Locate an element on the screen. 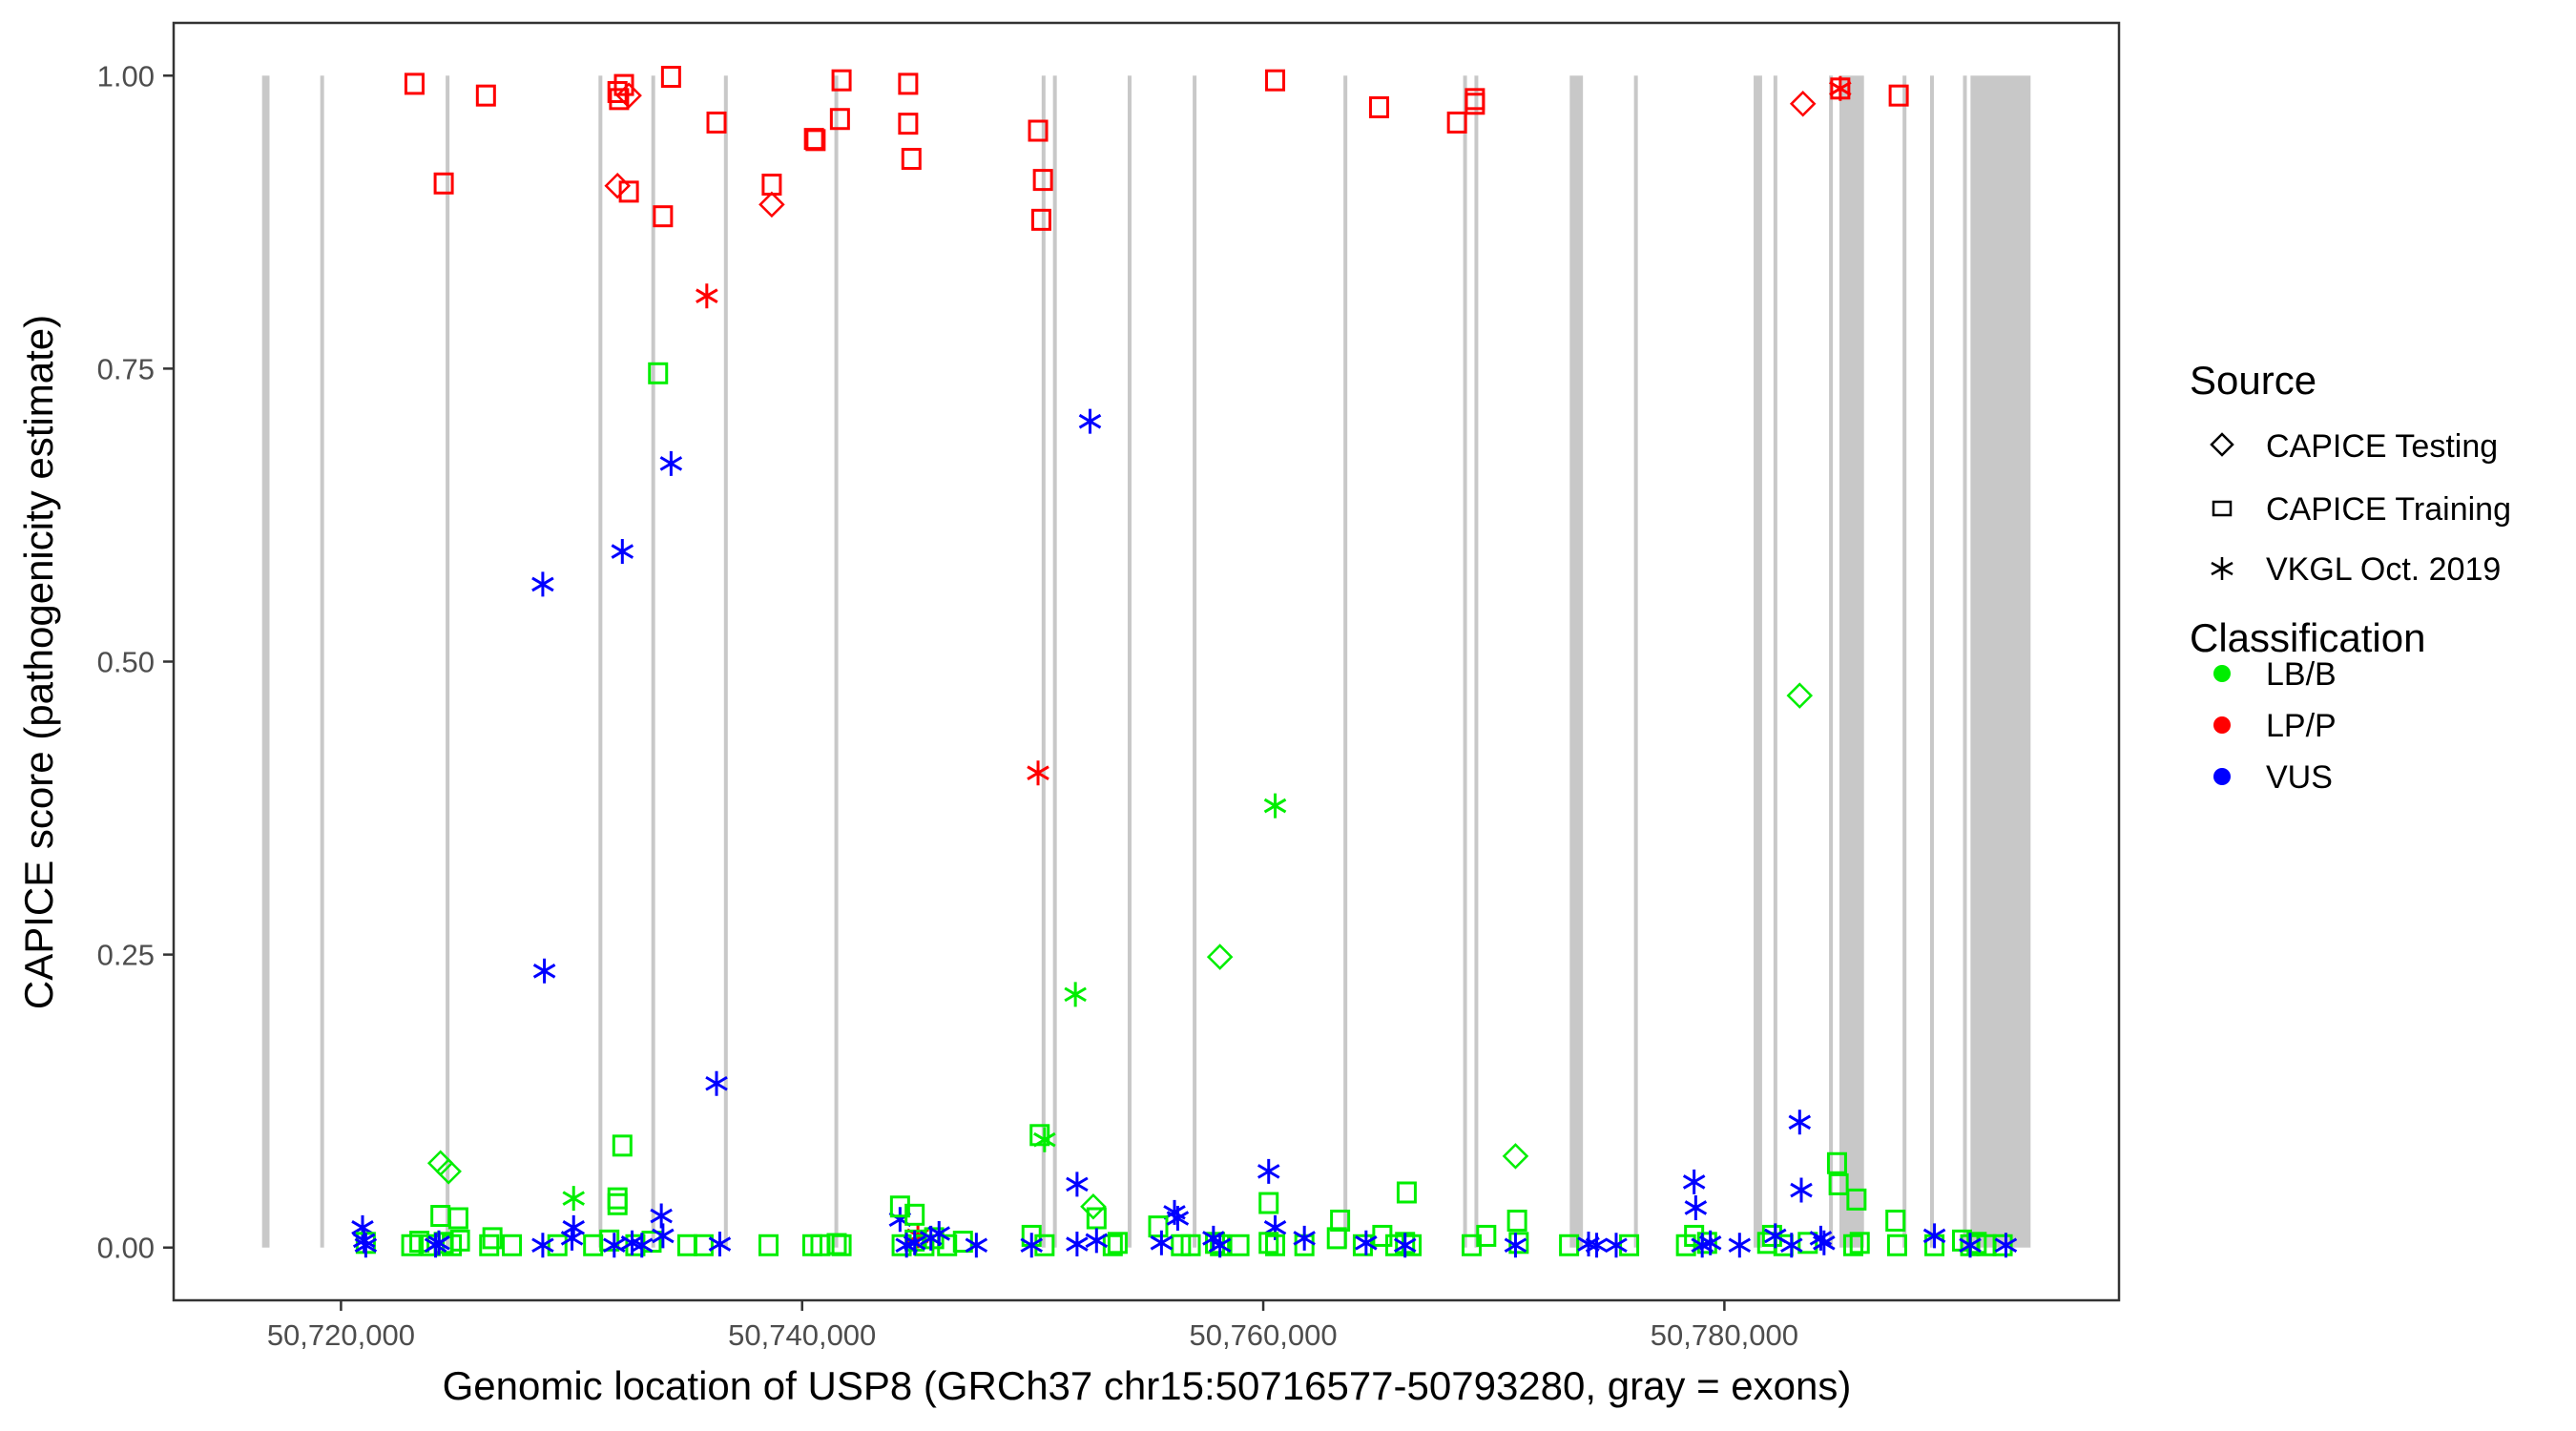  y-tick-label: 0.25 is located at coordinates (126, 955).